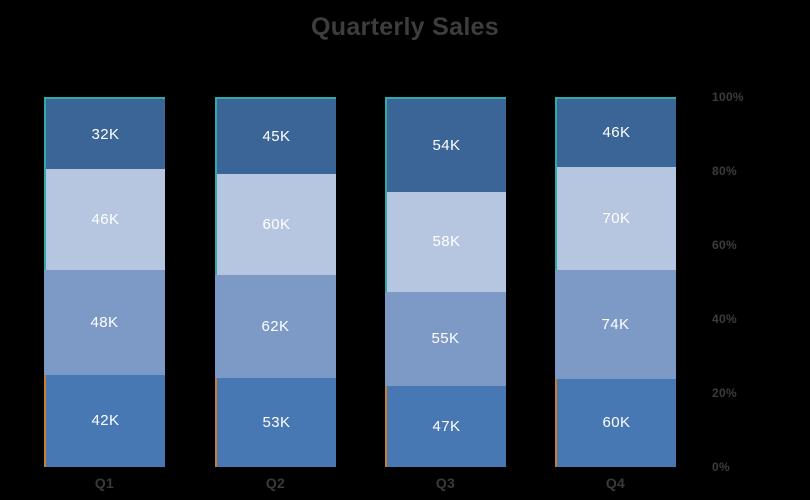  I want to click on axis-tick-label-40: 40%, so click(724, 319).